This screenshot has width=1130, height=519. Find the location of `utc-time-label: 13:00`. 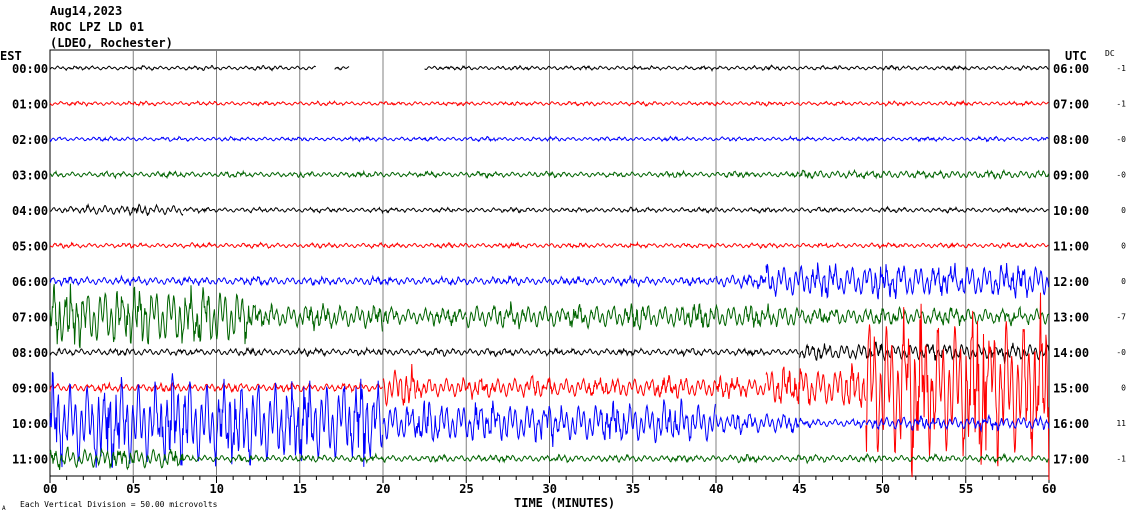

utc-time-label: 13:00 is located at coordinates (1071, 318).